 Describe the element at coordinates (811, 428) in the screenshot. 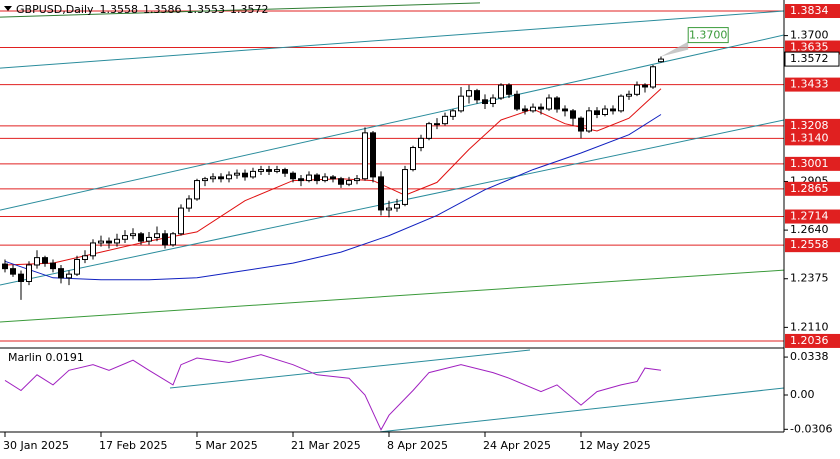

I see `y-tick-label: -0.0306` at that location.